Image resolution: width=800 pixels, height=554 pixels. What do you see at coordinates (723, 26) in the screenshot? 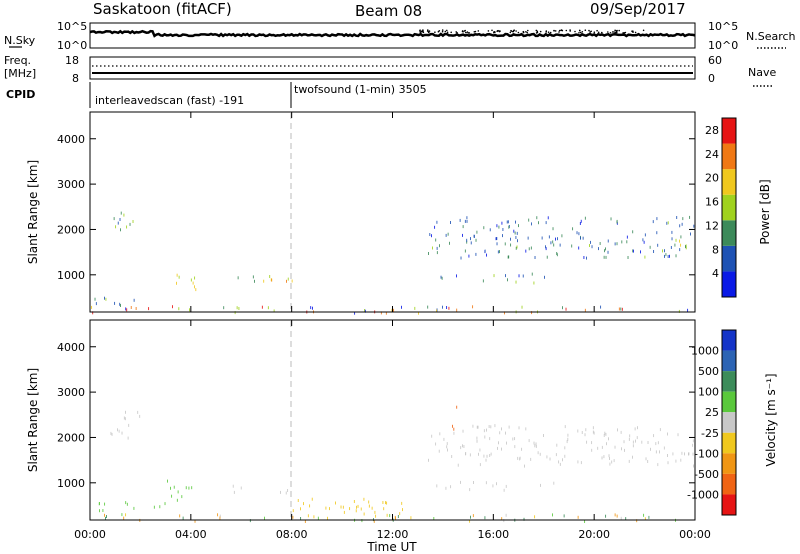
I see `noise-right-tick-top: 10^5` at bounding box center [723, 26].